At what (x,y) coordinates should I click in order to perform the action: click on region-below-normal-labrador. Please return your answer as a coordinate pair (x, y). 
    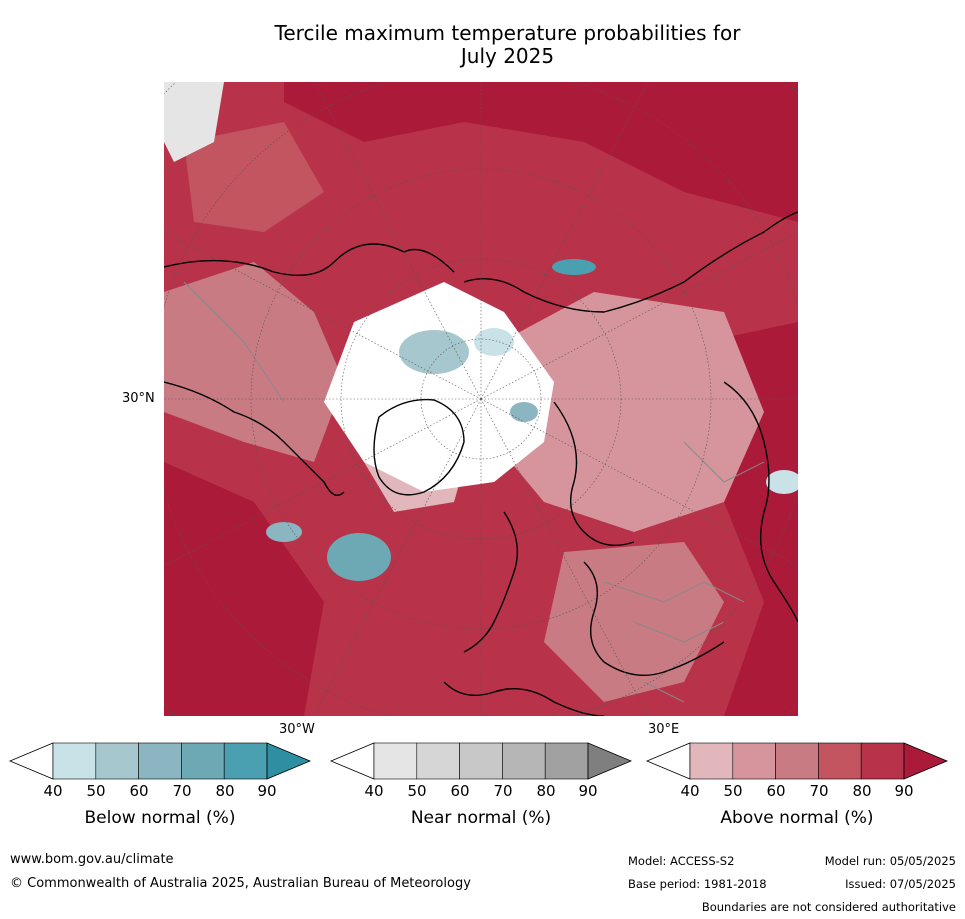
    Looking at the image, I should click on (284, 532).